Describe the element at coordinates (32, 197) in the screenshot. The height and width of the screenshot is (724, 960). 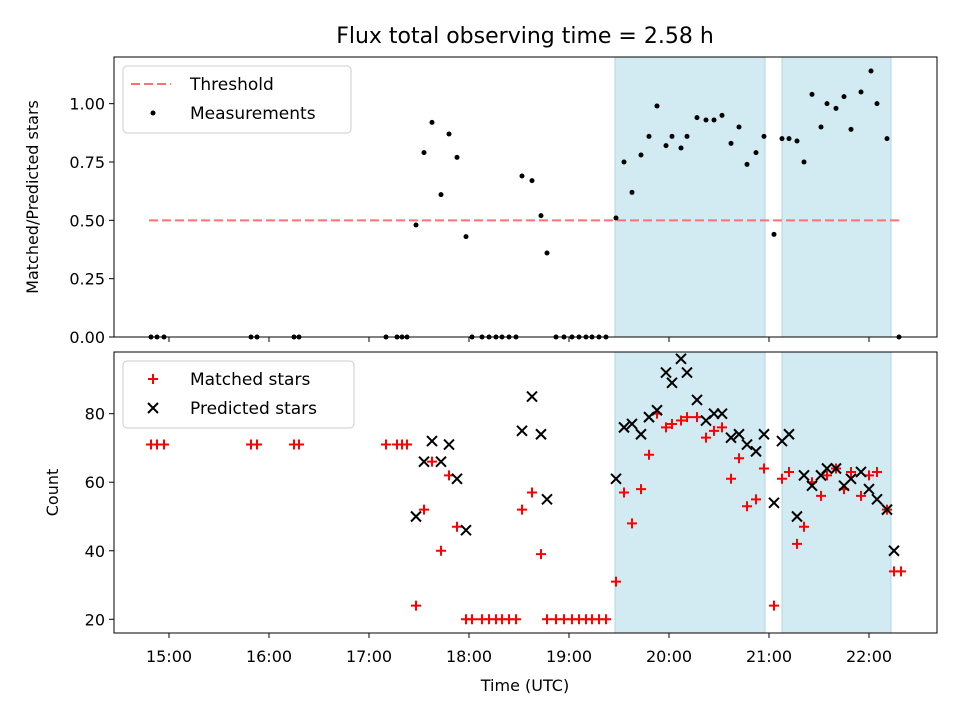
I see `y-axis-label: Matched/Predicted stars` at that location.